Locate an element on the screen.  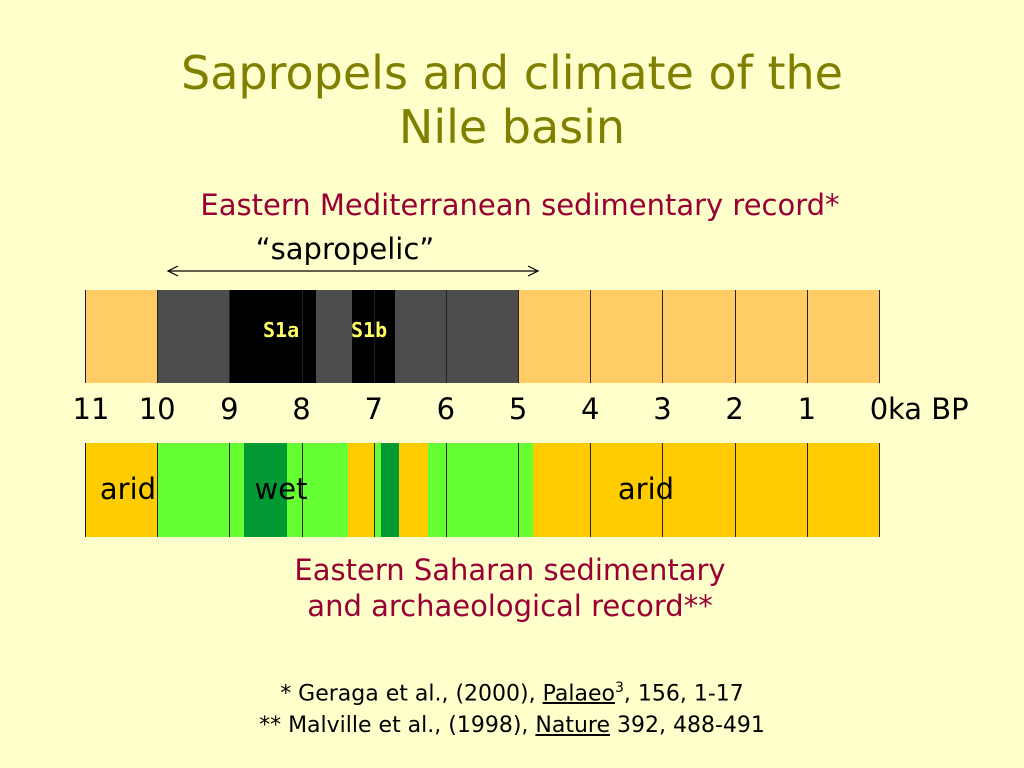
ref2-suffix: 392, 488-491 is located at coordinates (687, 726).